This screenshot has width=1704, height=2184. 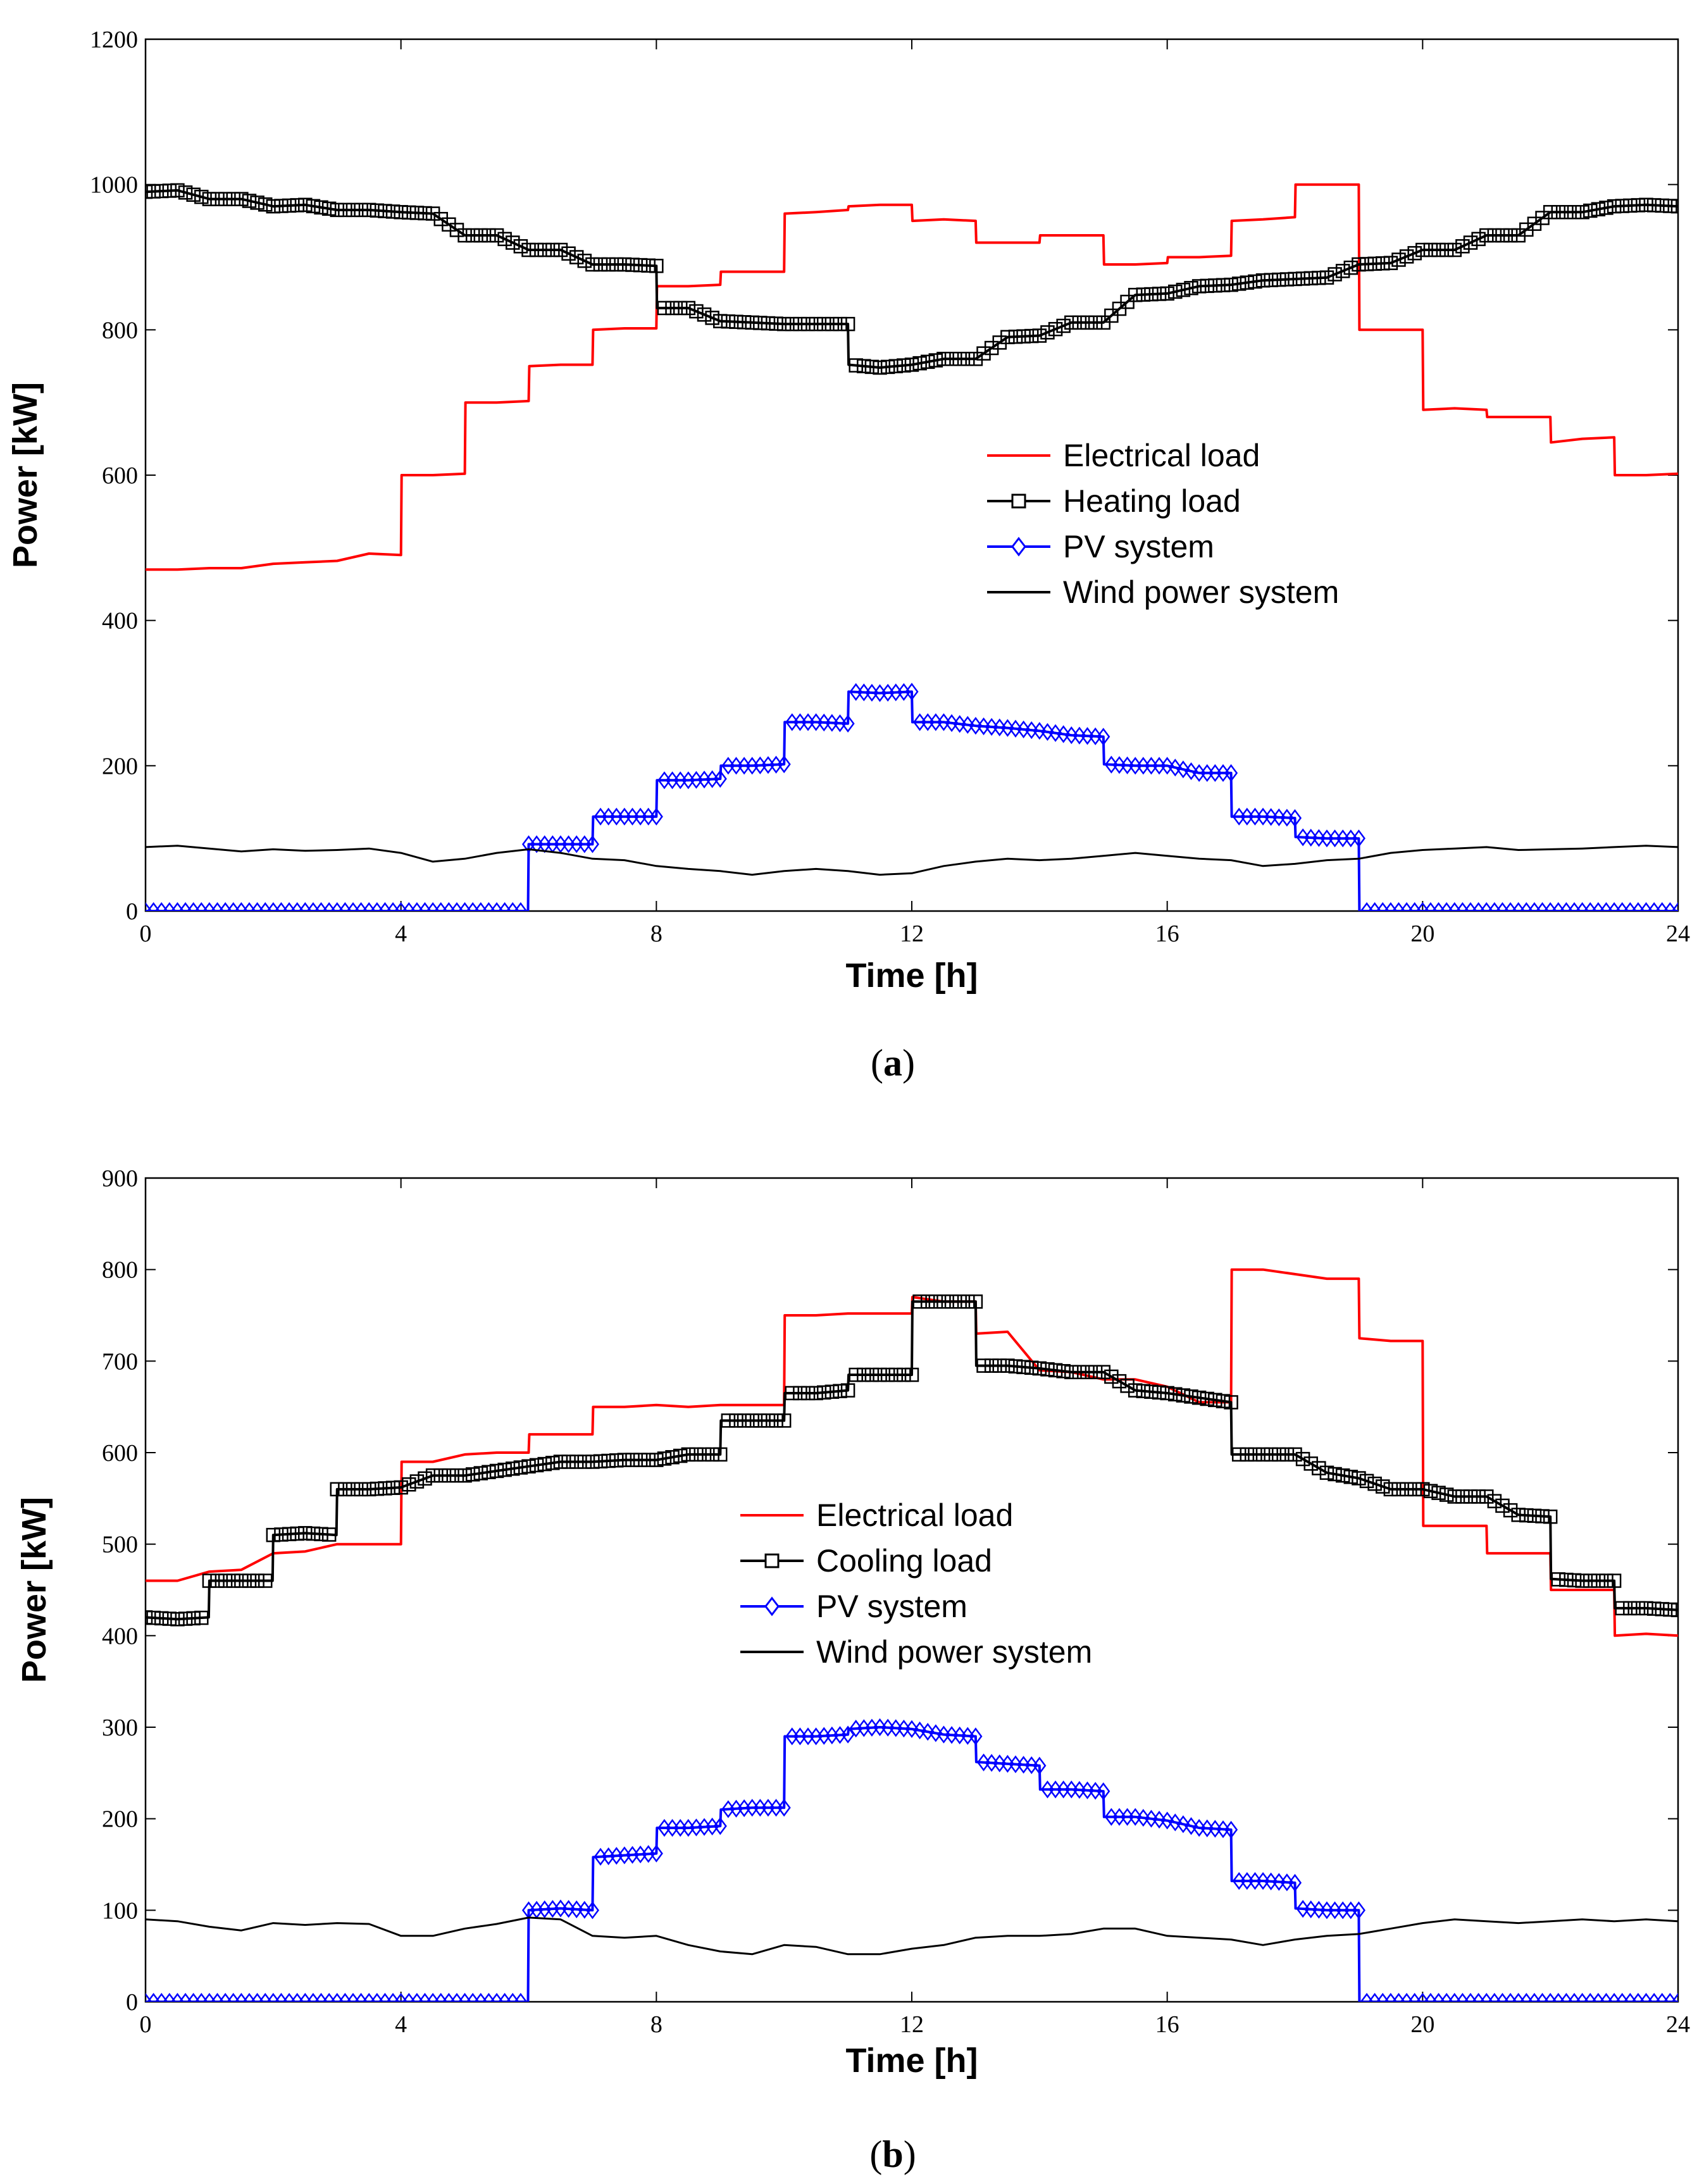 What do you see at coordinates (120, 1728) in the screenshot?
I see `y-tick-label: 300` at bounding box center [120, 1728].